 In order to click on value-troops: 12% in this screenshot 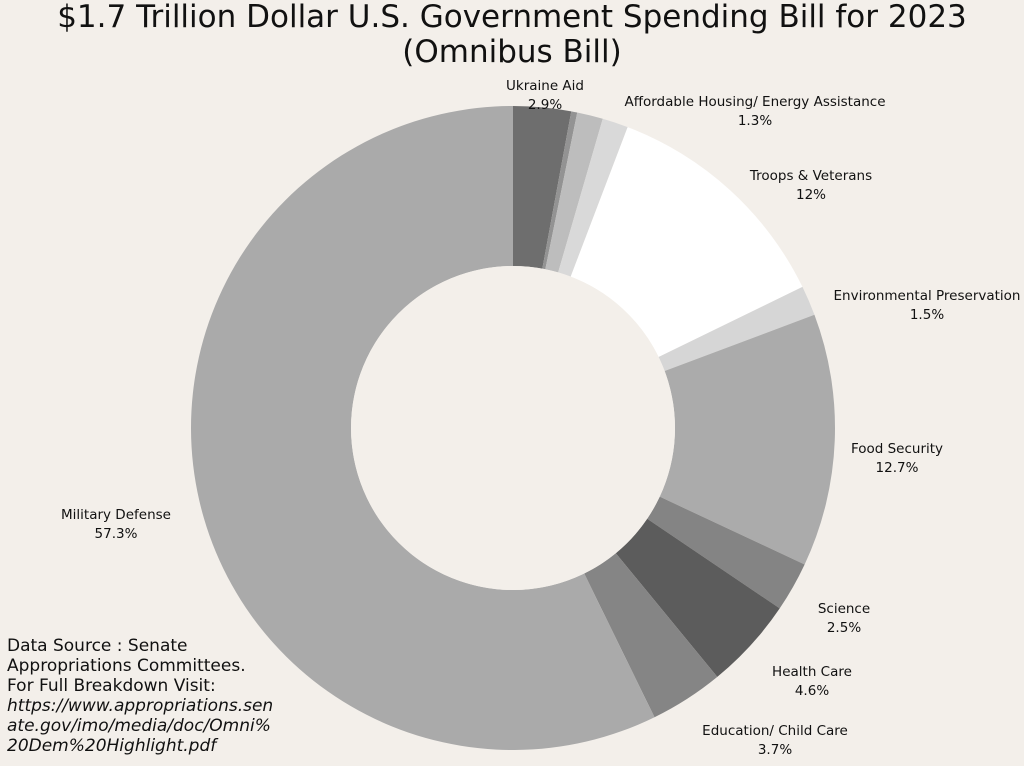, I will do `click(811, 195)`.